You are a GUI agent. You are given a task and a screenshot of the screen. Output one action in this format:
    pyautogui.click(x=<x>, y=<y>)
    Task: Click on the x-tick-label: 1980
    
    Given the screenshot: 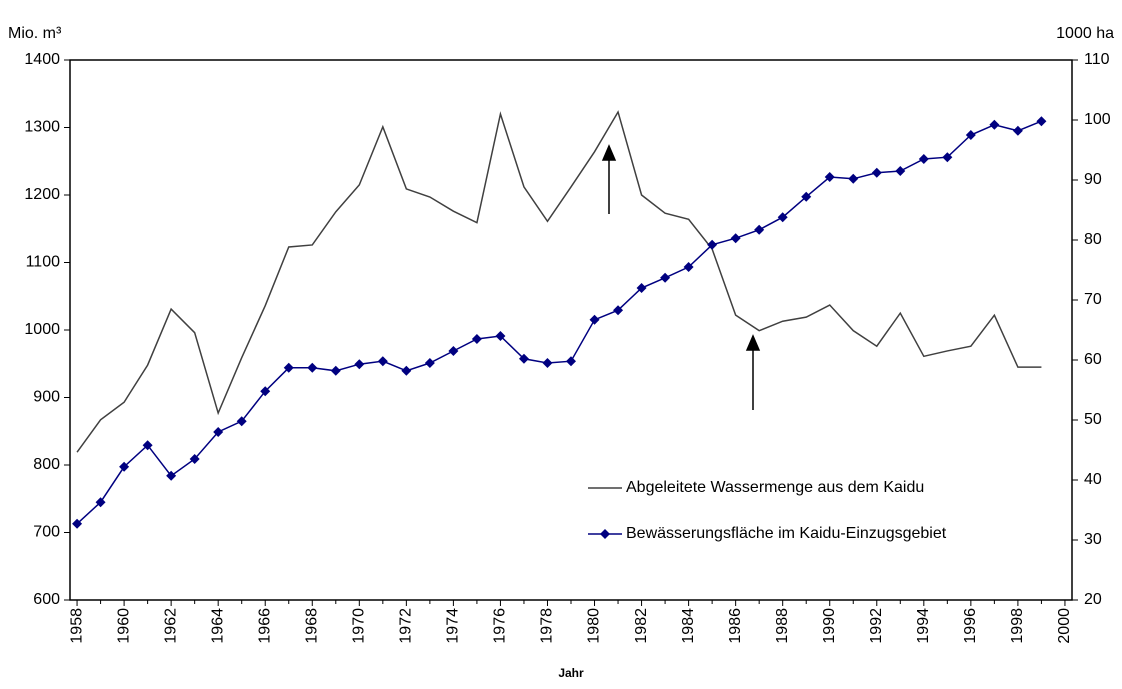 What is the action you would take?
    pyautogui.click(x=594, y=626)
    